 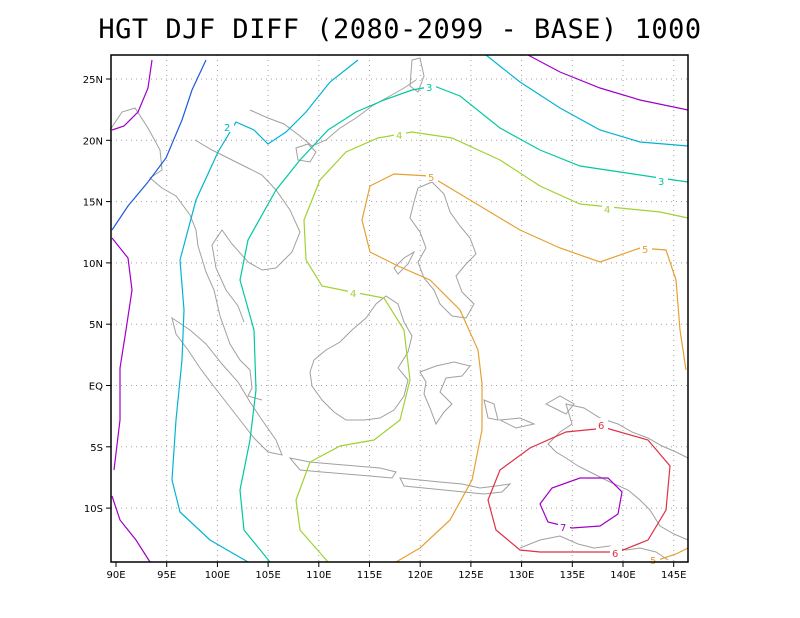 What do you see at coordinates (445, 393) in the screenshot?
I see `coastline-sulawesi` at bounding box center [445, 393].